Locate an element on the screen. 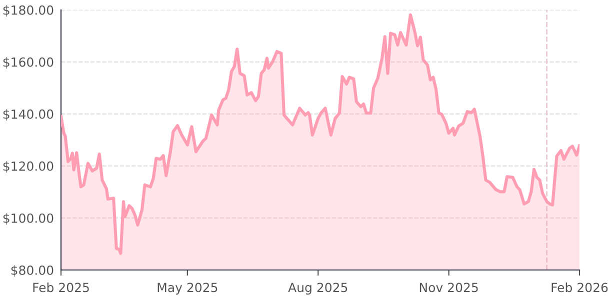  y-tick-label: $100.00 is located at coordinates (28, 219).